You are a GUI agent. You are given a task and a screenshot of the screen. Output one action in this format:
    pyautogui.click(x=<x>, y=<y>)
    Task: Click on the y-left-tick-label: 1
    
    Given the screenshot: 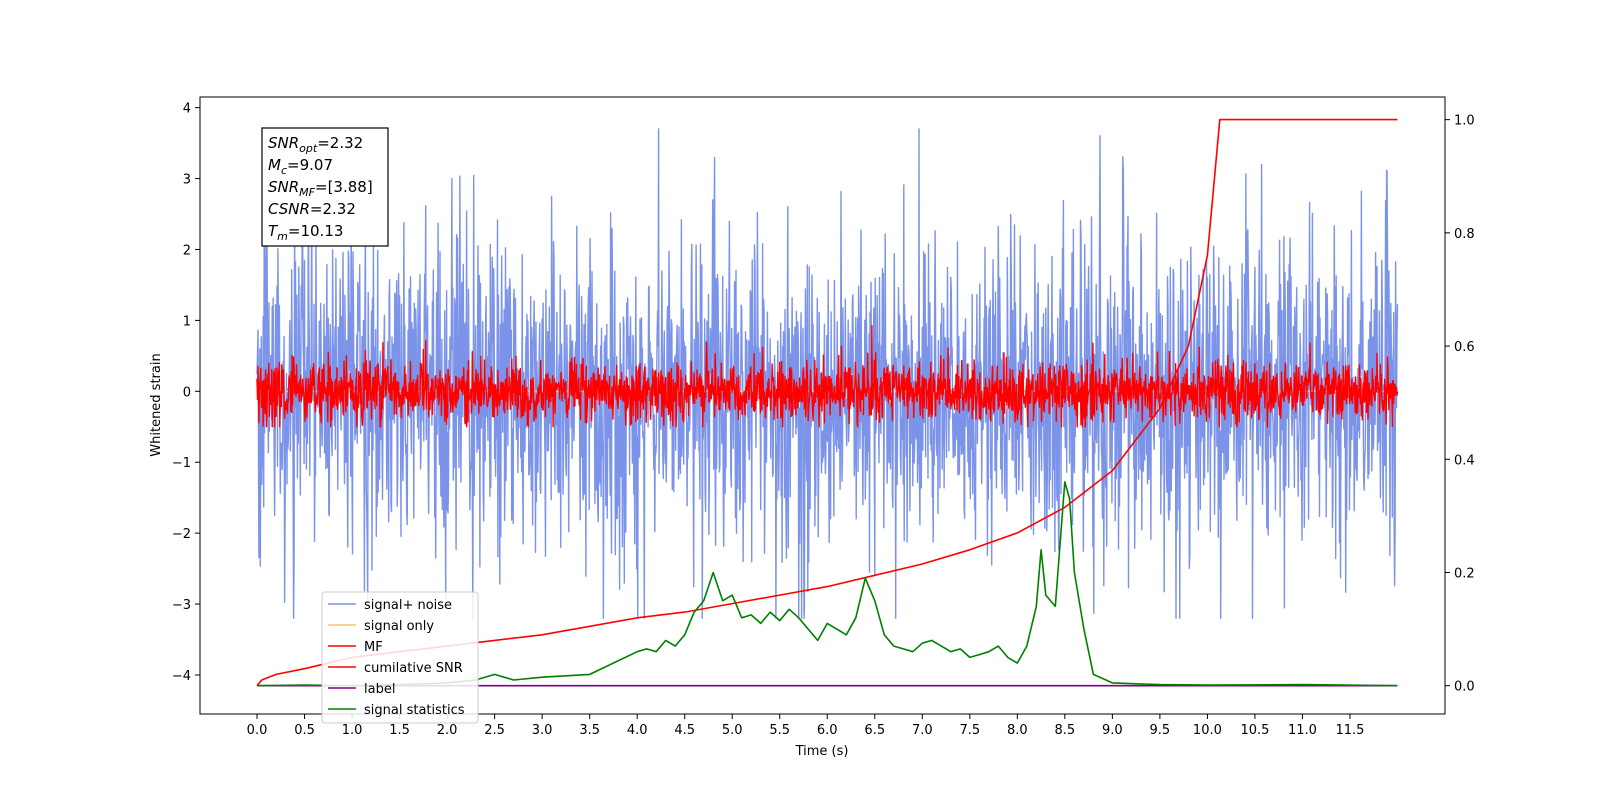 What is the action you would take?
    pyautogui.click(x=187, y=321)
    